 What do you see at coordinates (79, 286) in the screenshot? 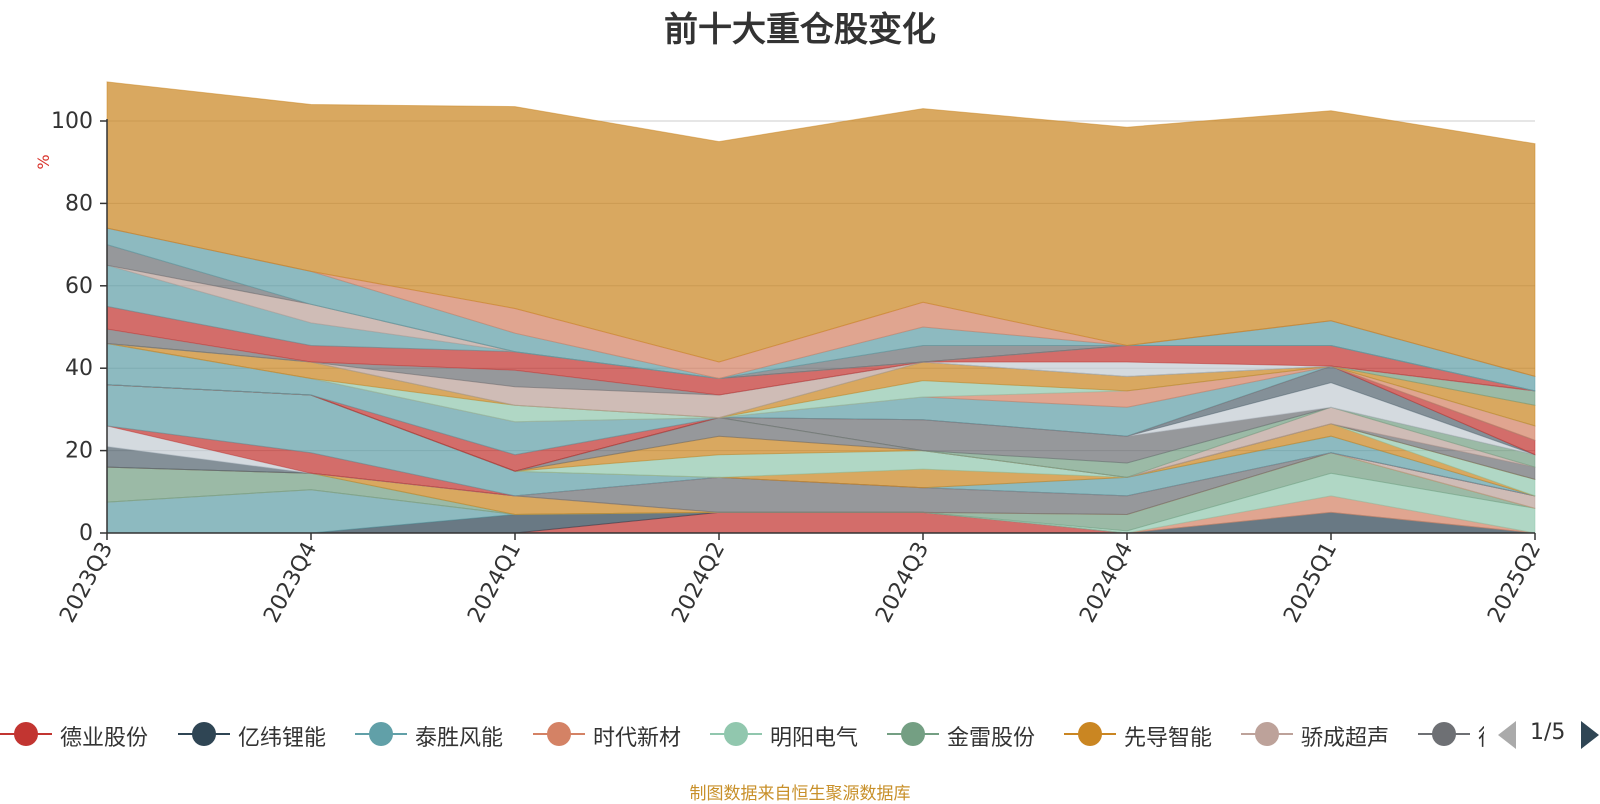
I see `y-tick-label-3: 60` at bounding box center [79, 286].